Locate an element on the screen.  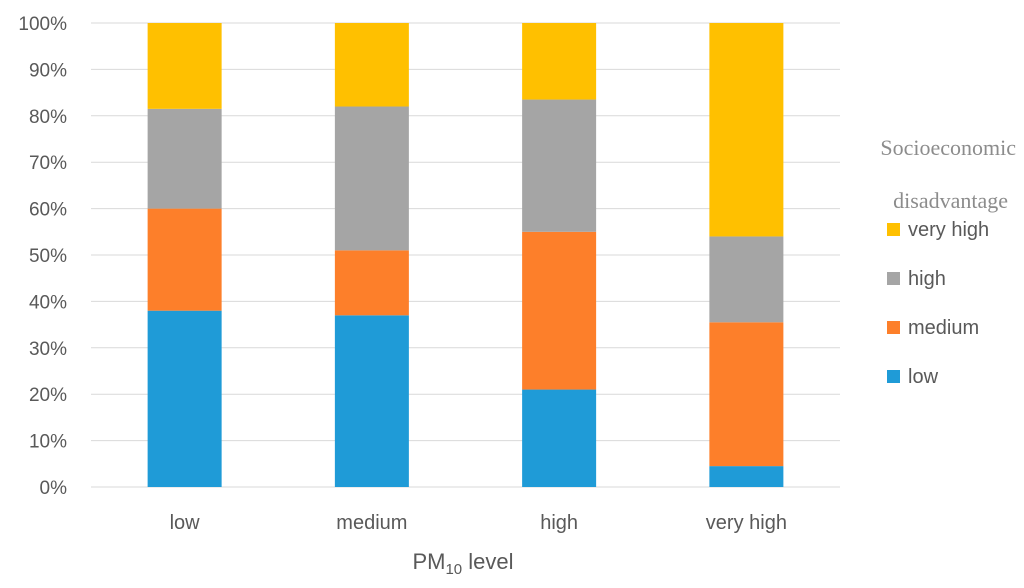
y-tick-label: 30% is located at coordinates (48, 349).